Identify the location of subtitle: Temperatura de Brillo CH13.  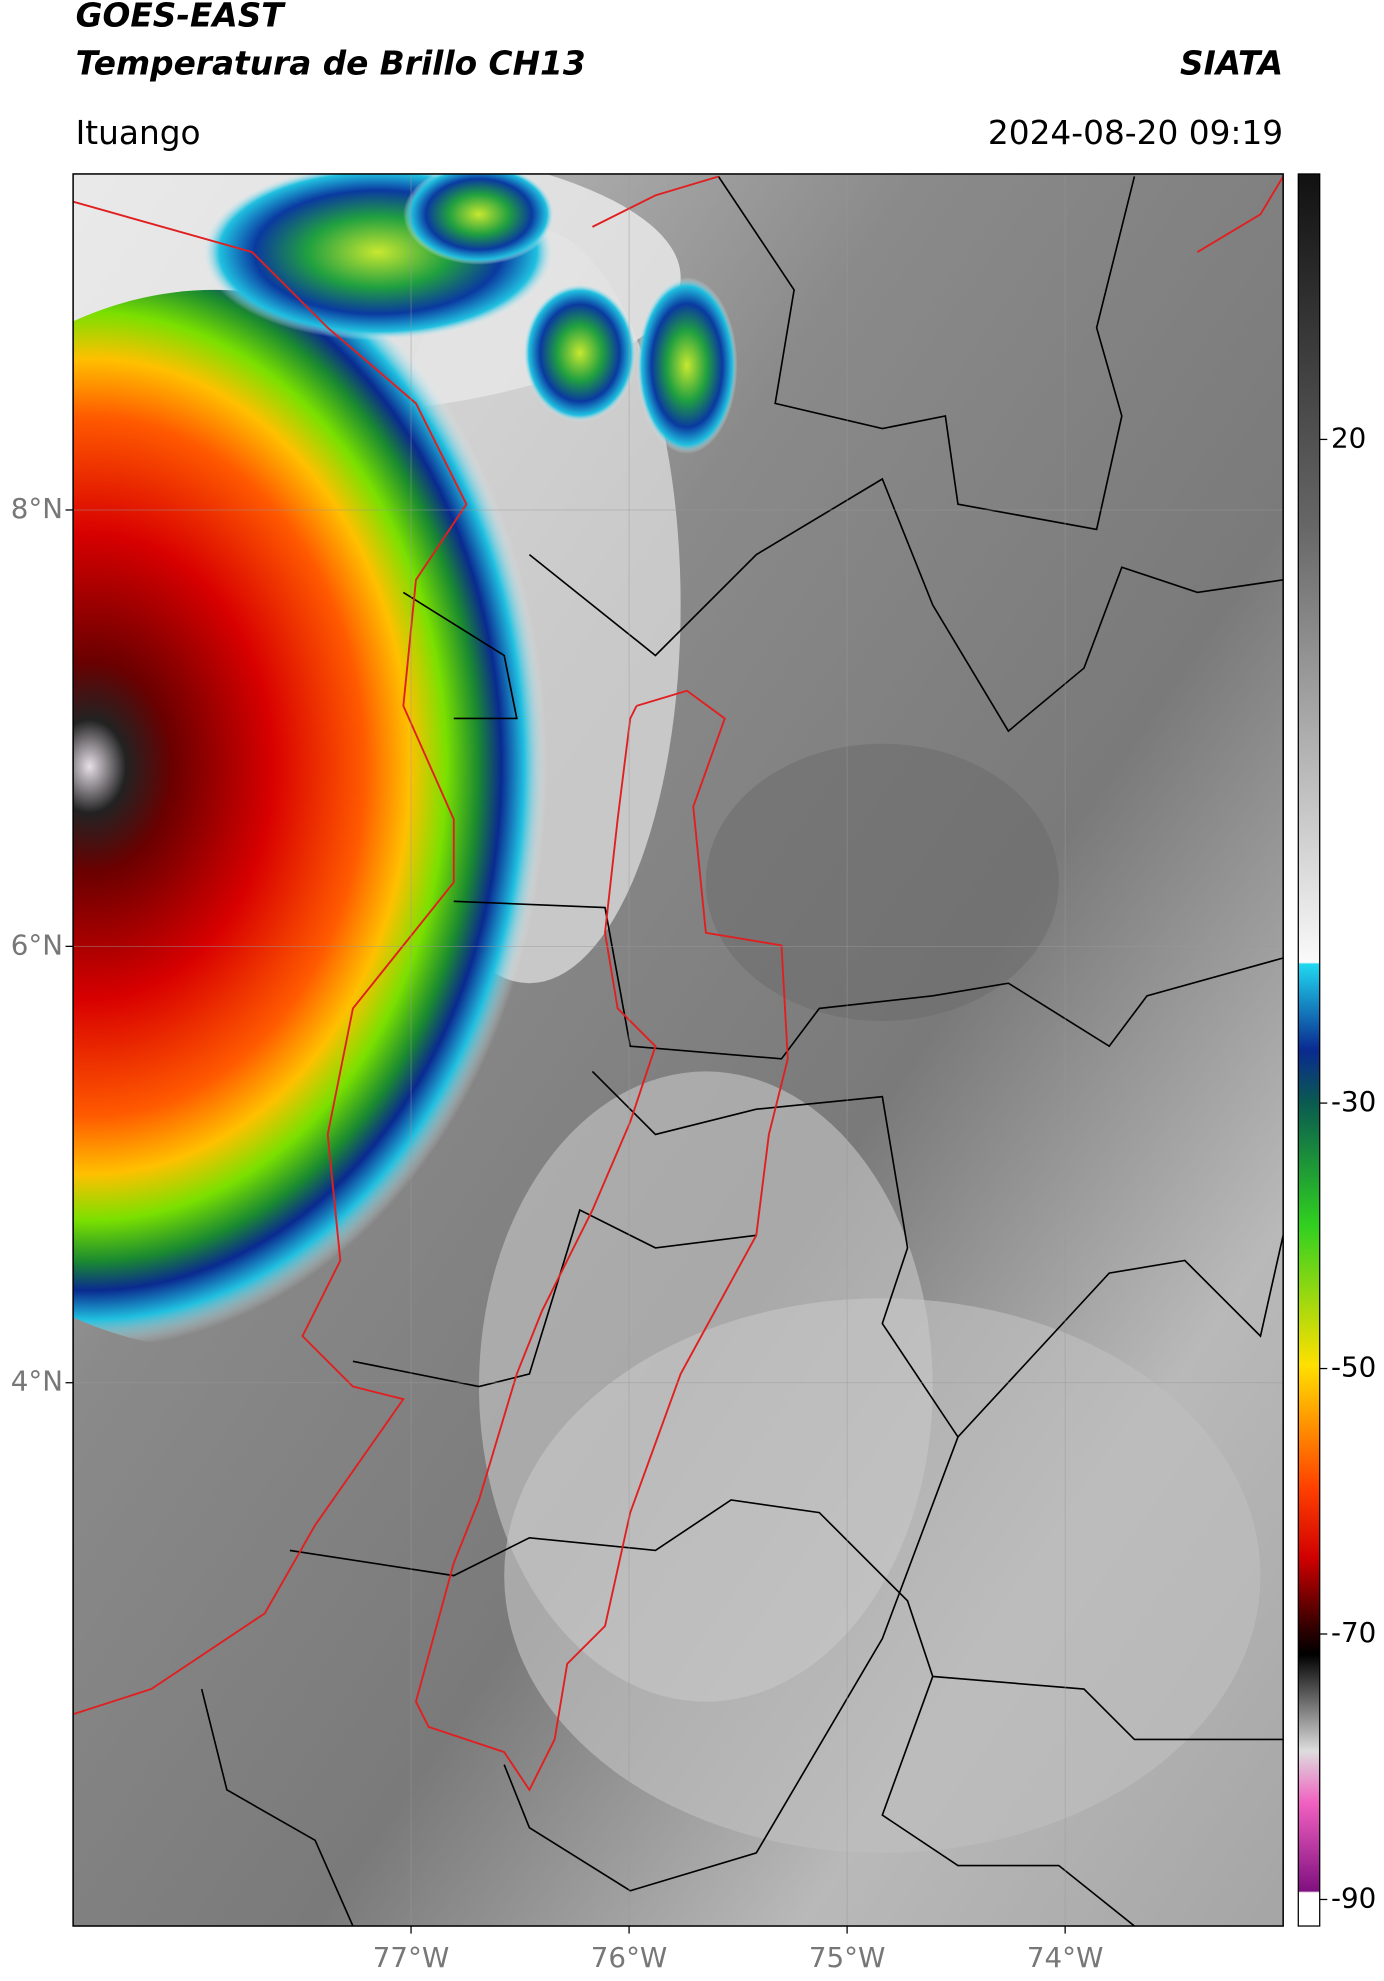
(331, 64).